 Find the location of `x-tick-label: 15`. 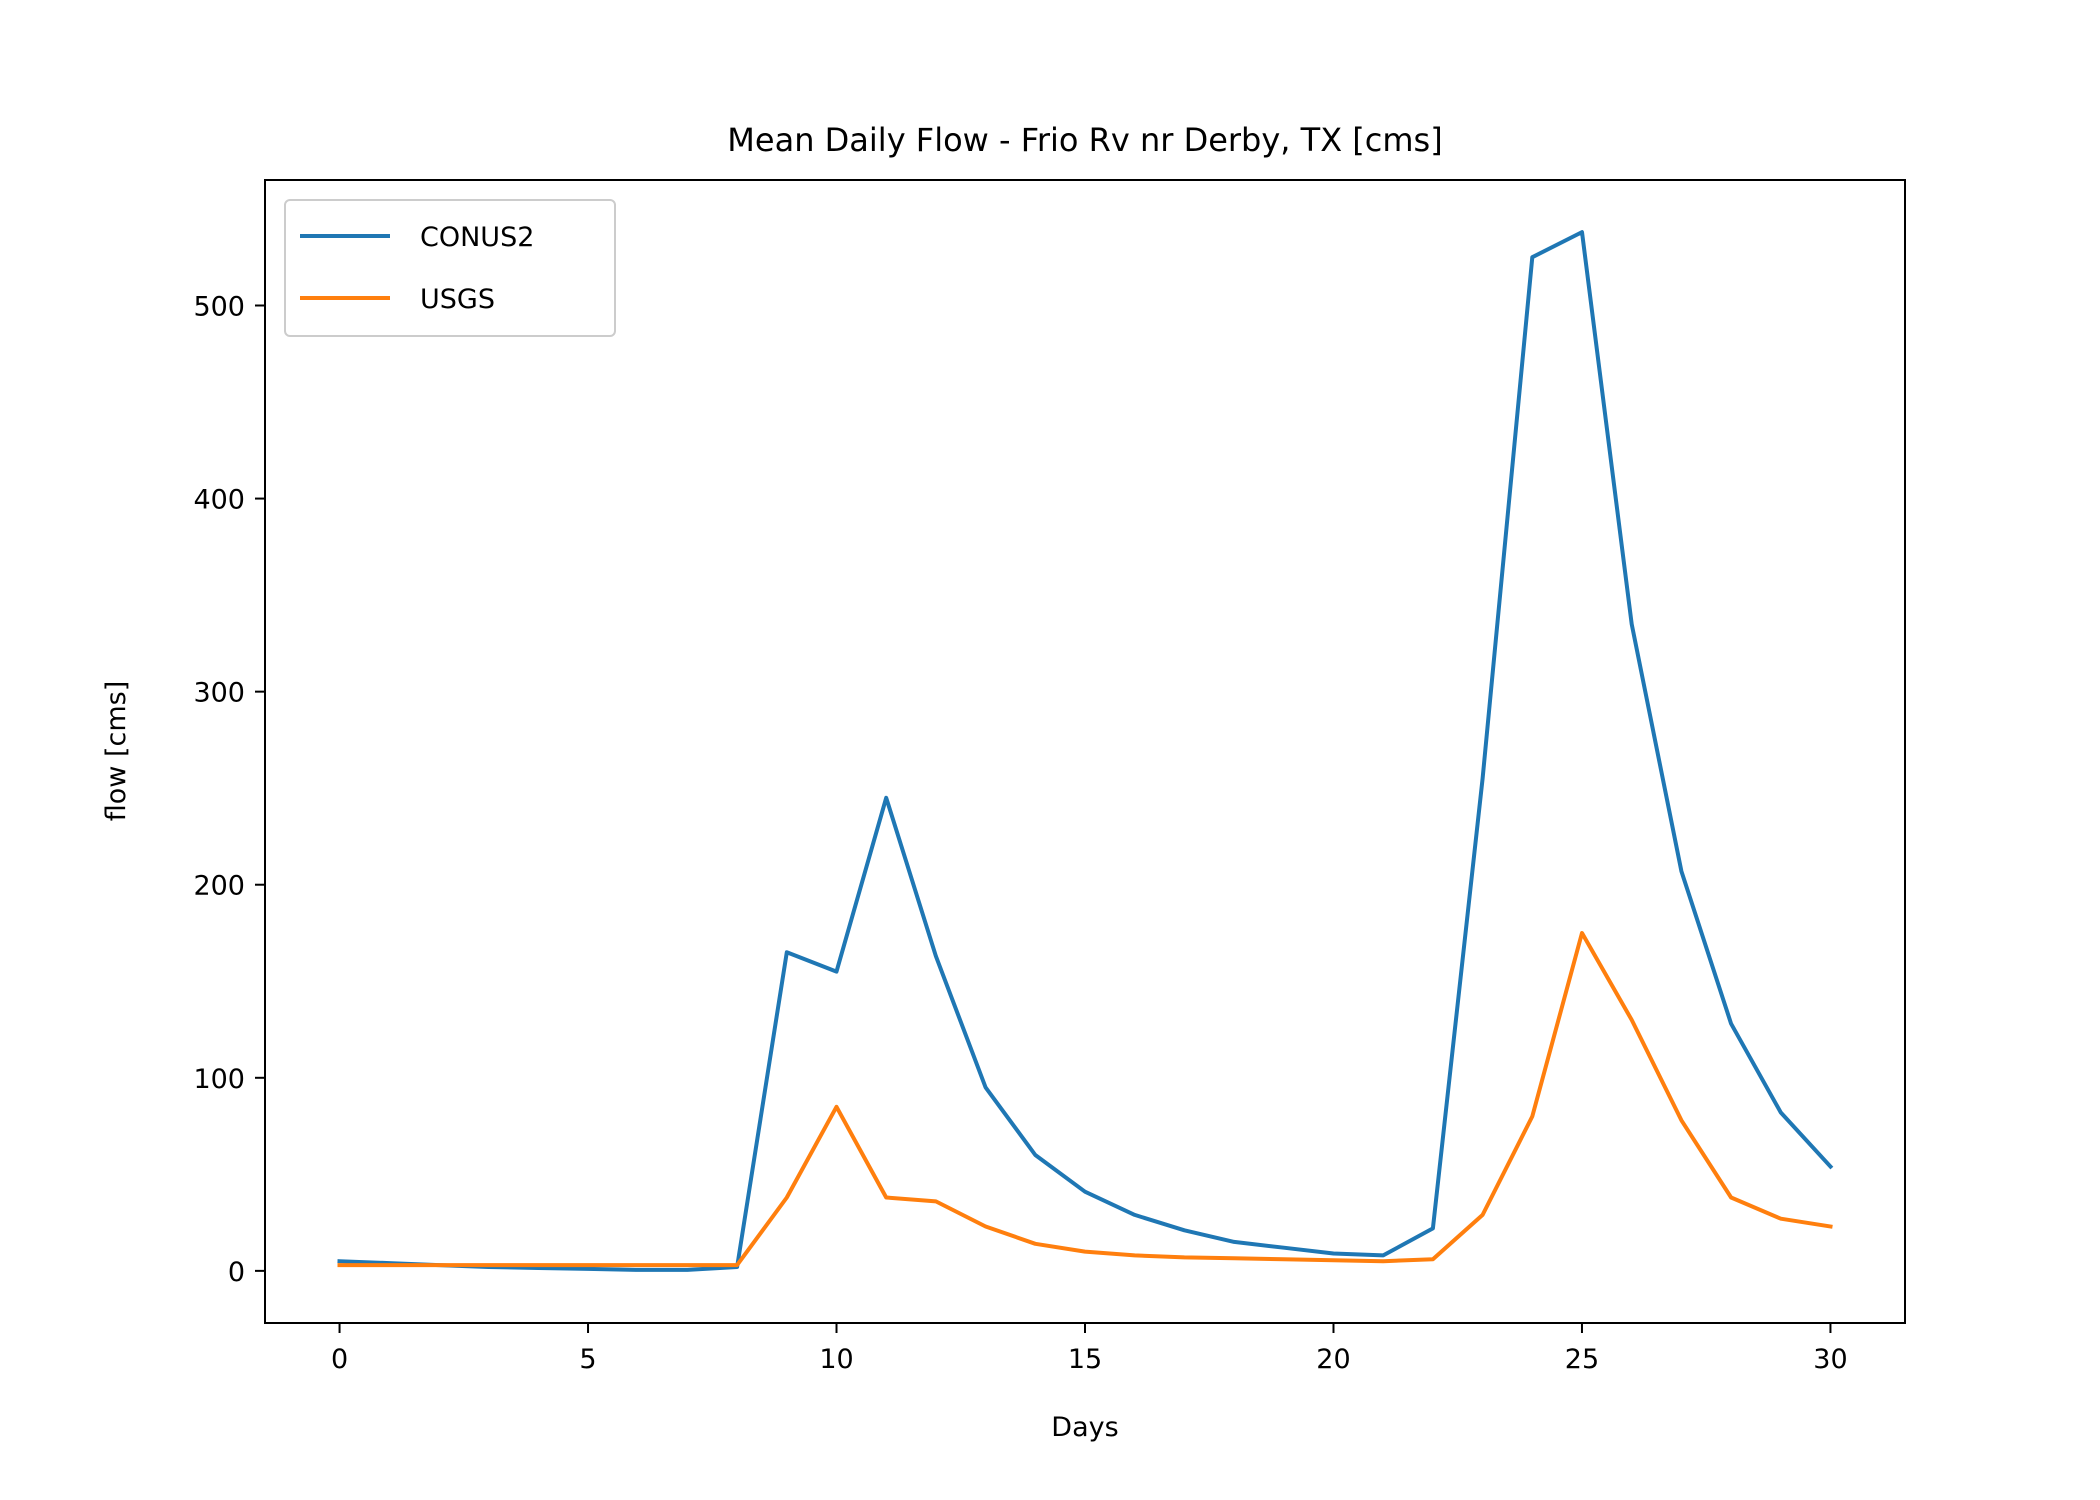

x-tick-label: 15 is located at coordinates (1085, 1359).